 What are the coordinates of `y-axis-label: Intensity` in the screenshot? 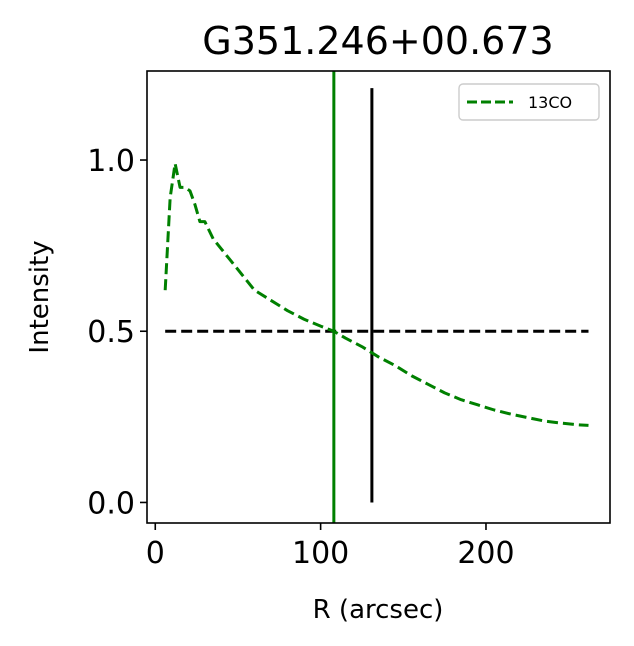 It's located at (40, 296).